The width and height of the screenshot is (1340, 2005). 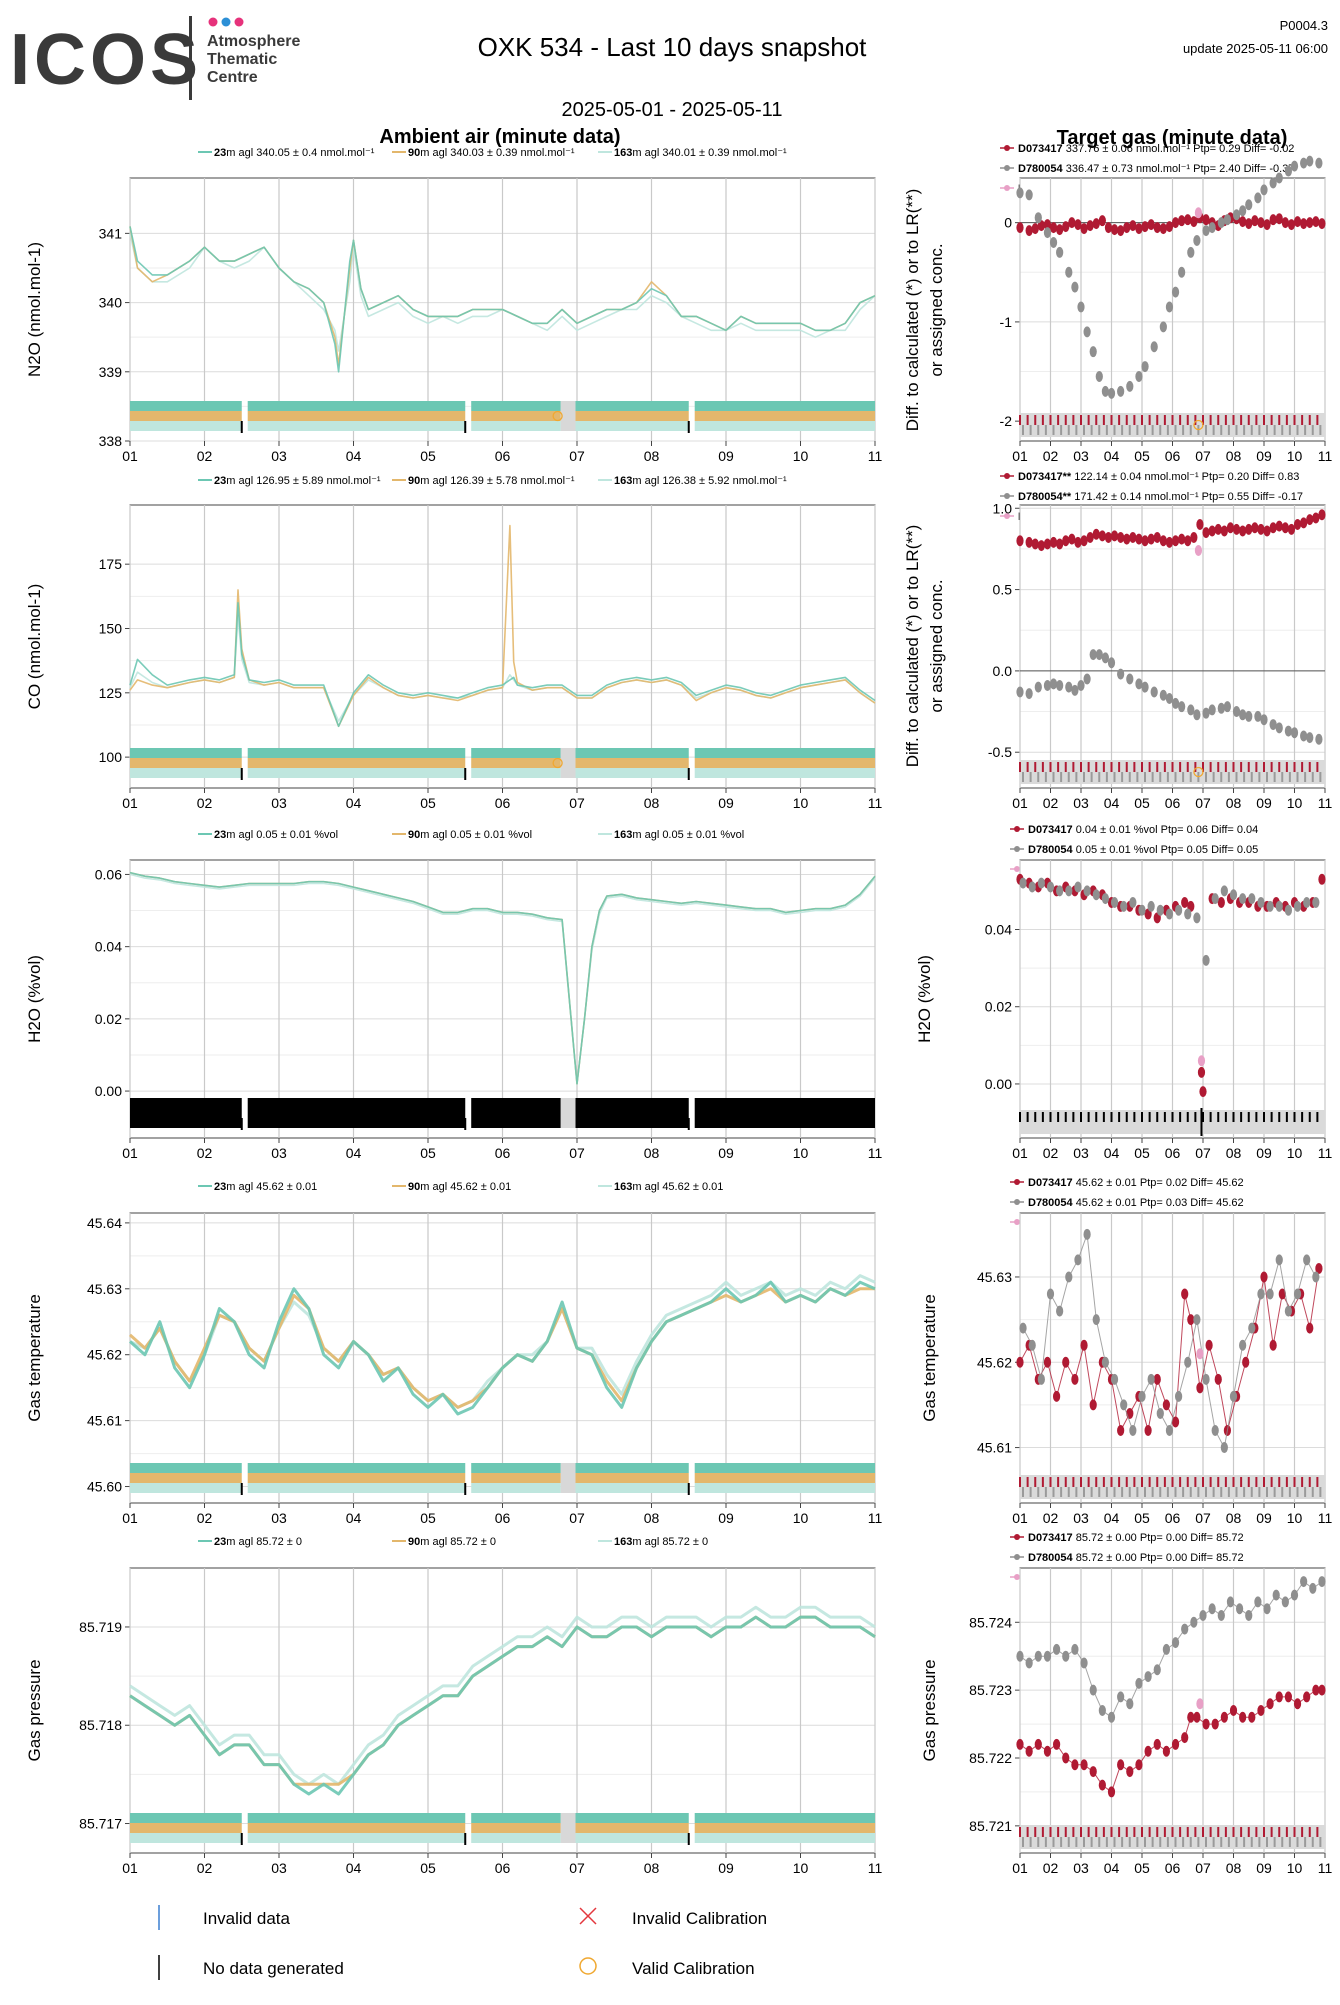 I want to click on legend-ambient-item: 163m agl 45.62 ± 0.01, so click(x=668, y=1187).